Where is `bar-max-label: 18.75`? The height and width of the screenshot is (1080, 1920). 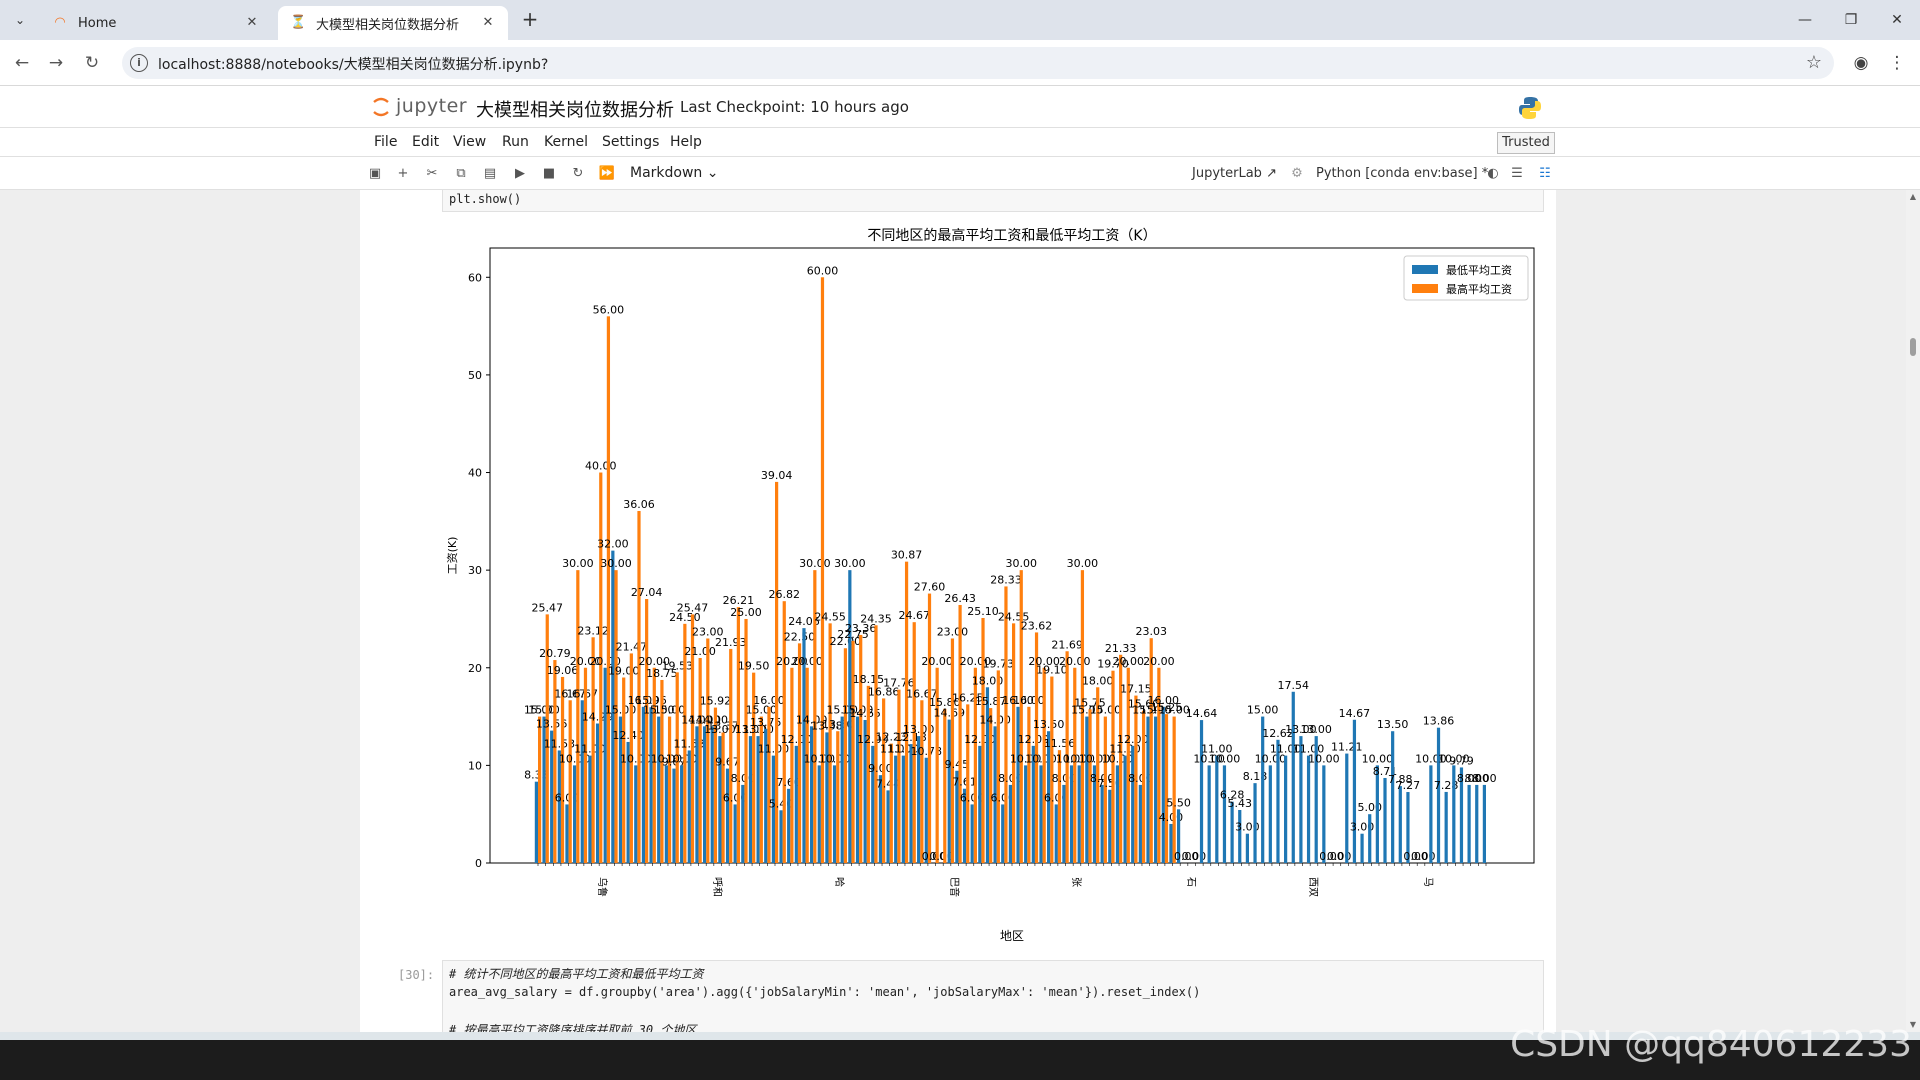
bar-max-label: 18.75 is located at coordinates (662, 673).